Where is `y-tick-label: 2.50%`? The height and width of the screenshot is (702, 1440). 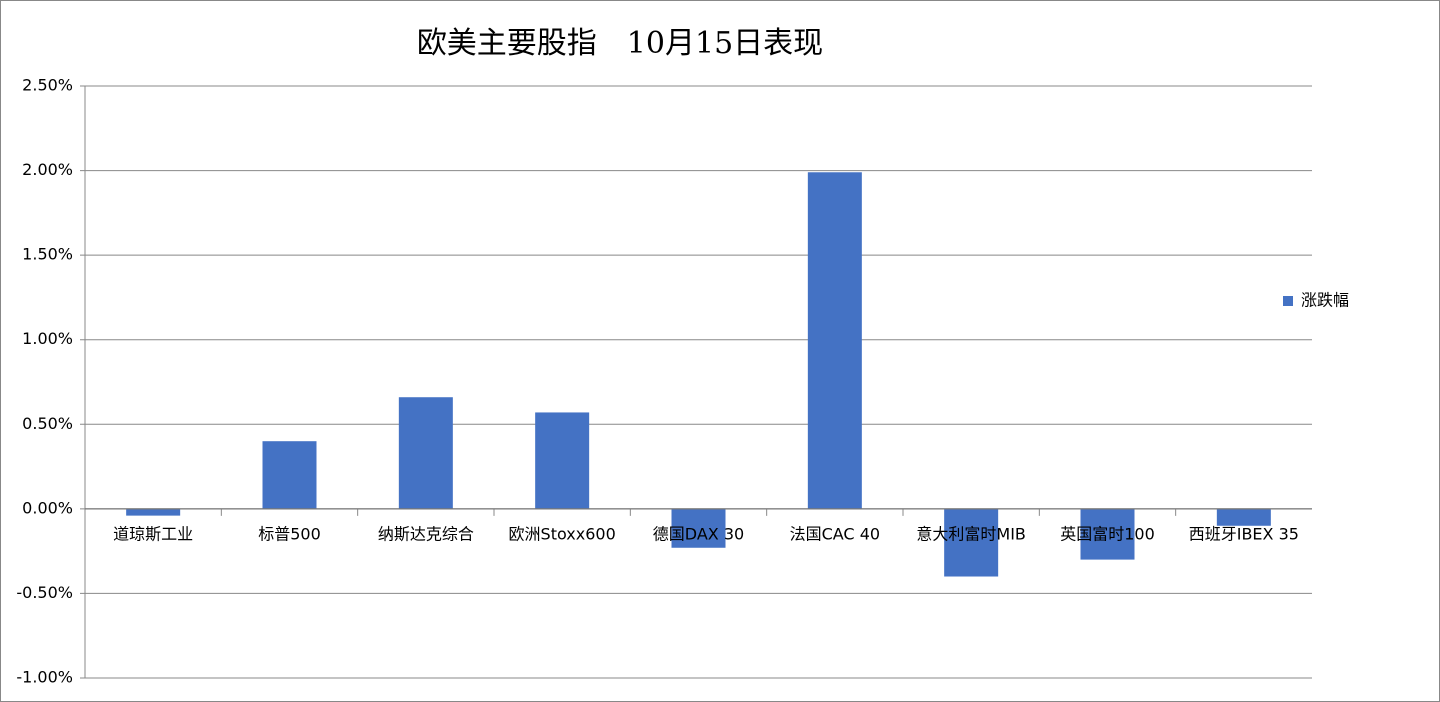
y-tick-label: 2.50% is located at coordinates (47, 85).